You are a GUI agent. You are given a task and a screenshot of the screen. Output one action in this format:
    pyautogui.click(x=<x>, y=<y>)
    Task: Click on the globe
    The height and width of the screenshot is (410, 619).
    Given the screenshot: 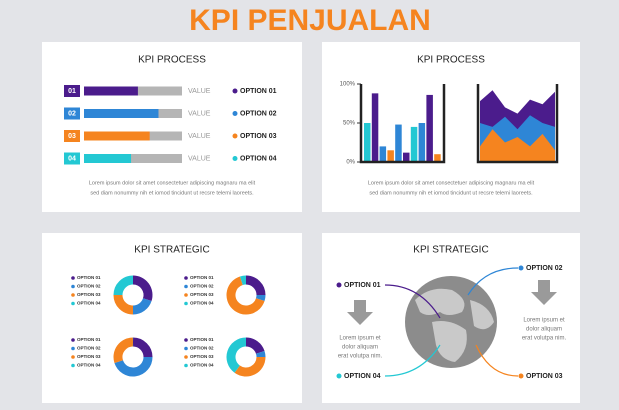 What is the action you would take?
    pyautogui.click(x=451, y=322)
    